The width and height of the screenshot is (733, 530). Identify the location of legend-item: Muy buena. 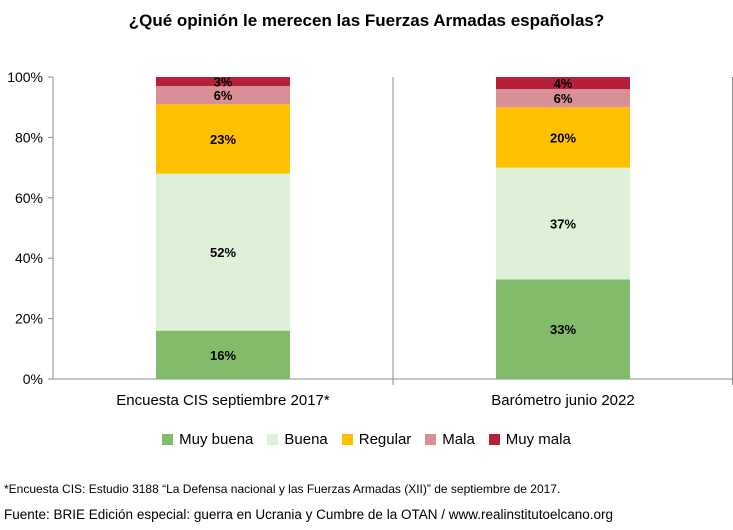
(207, 439).